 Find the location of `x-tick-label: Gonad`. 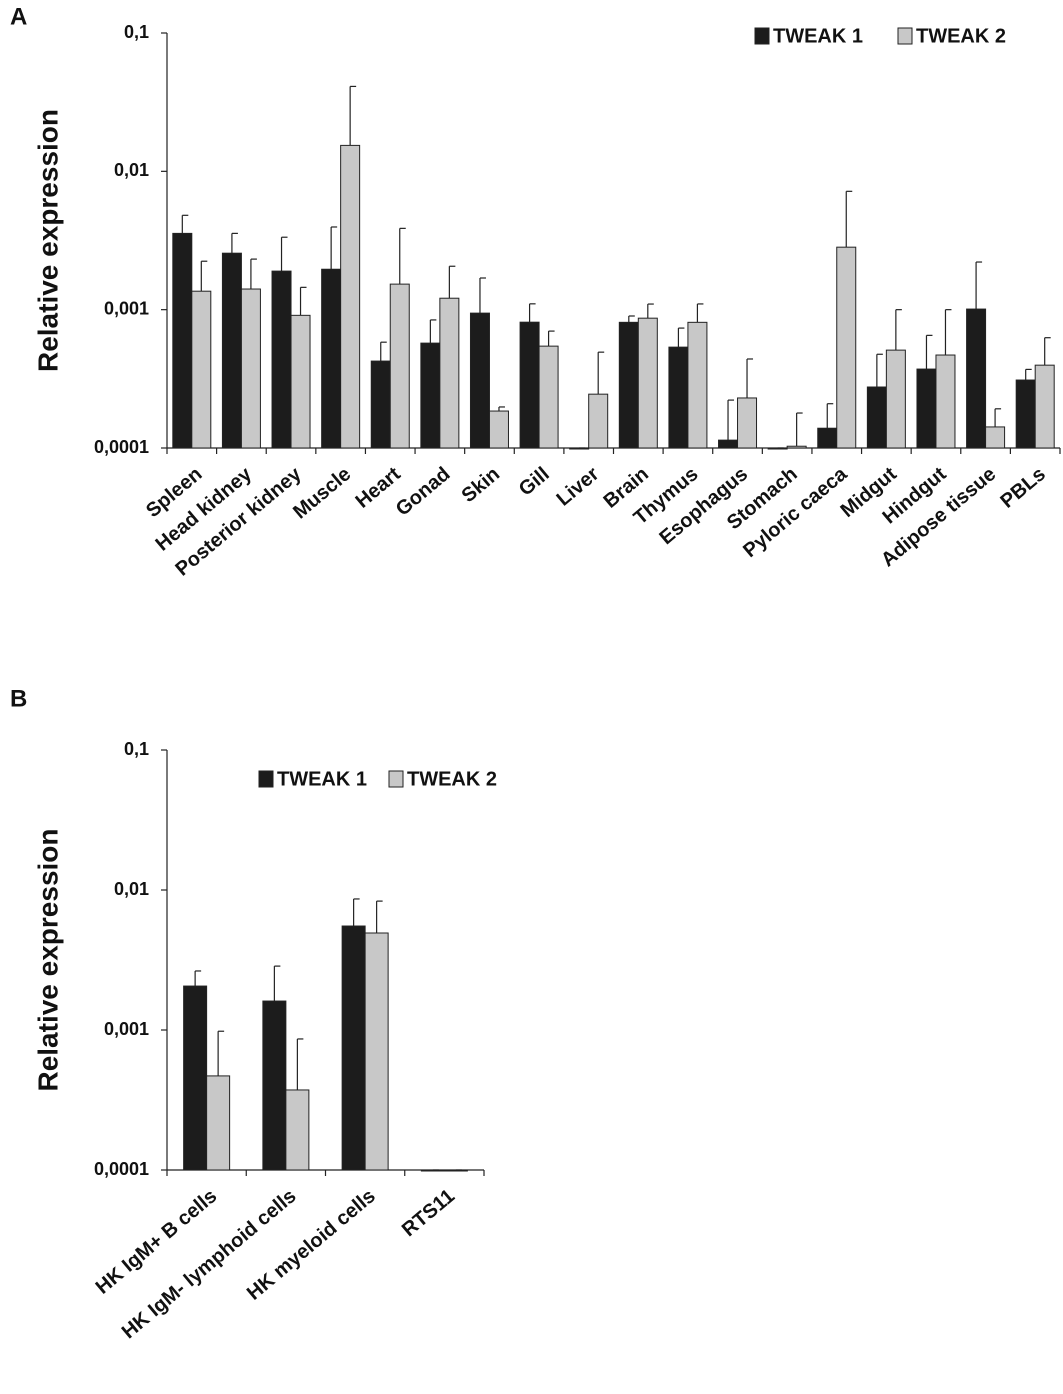

x-tick-label: Gonad is located at coordinates (423, 492).